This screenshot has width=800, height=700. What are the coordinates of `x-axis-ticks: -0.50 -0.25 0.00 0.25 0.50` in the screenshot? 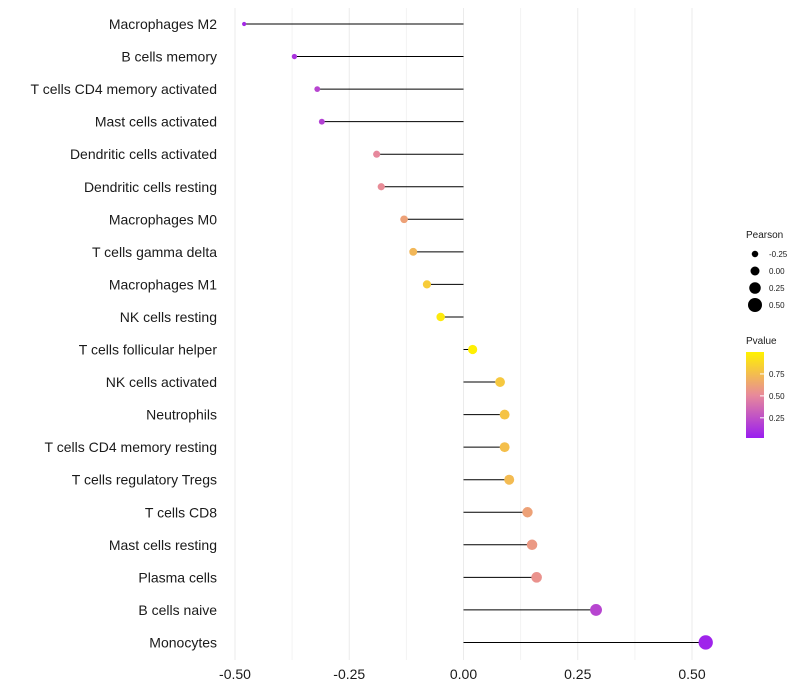 It's located at (462, 674).